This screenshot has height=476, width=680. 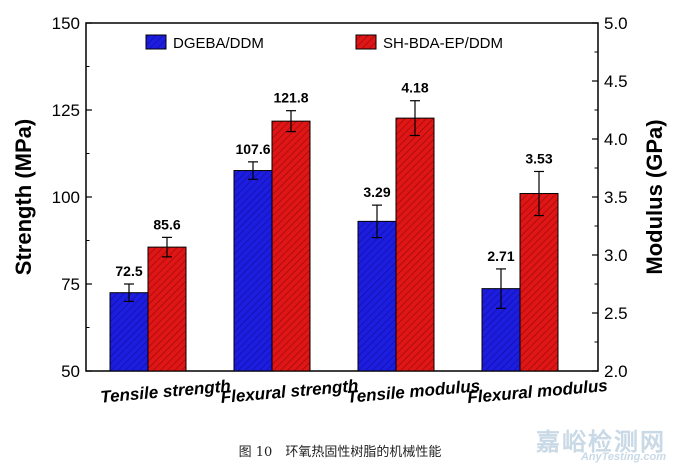 I want to click on legend-swatch-DGEBA/DDM, so click(x=156, y=42).